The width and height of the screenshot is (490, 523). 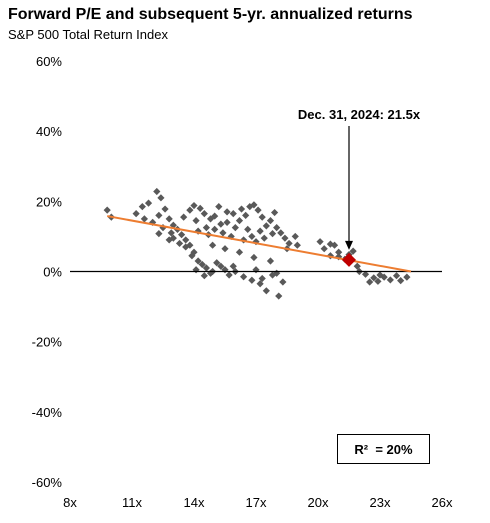 I want to click on trendline, so click(x=259, y=244).